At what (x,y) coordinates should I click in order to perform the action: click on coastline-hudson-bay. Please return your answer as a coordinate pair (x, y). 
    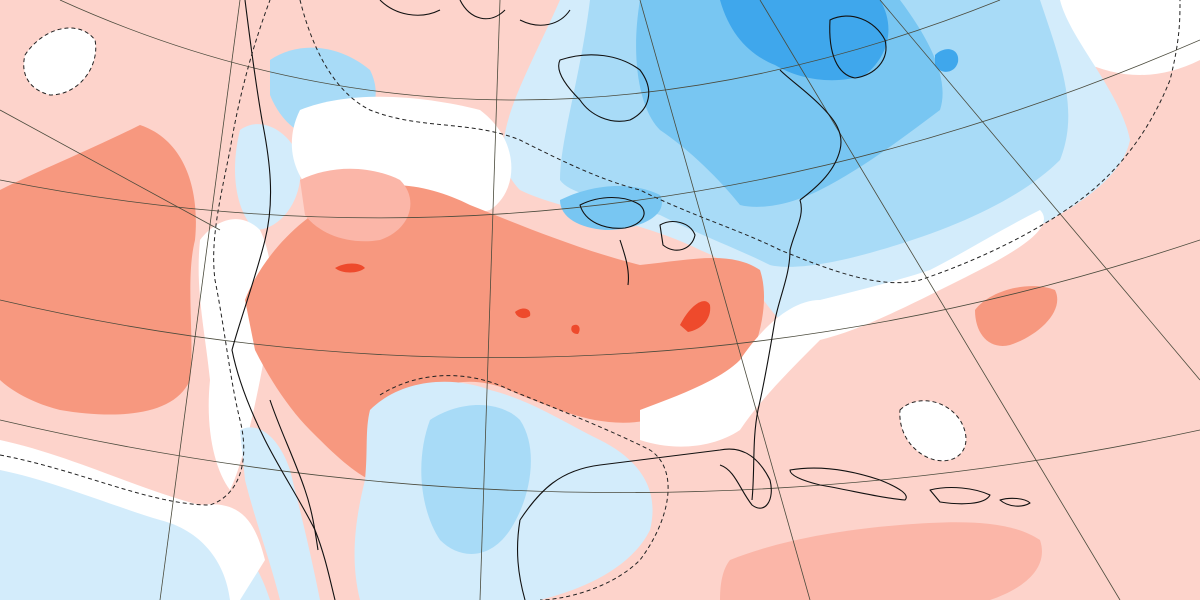
    Looking at the image, I should click on (604, 88).